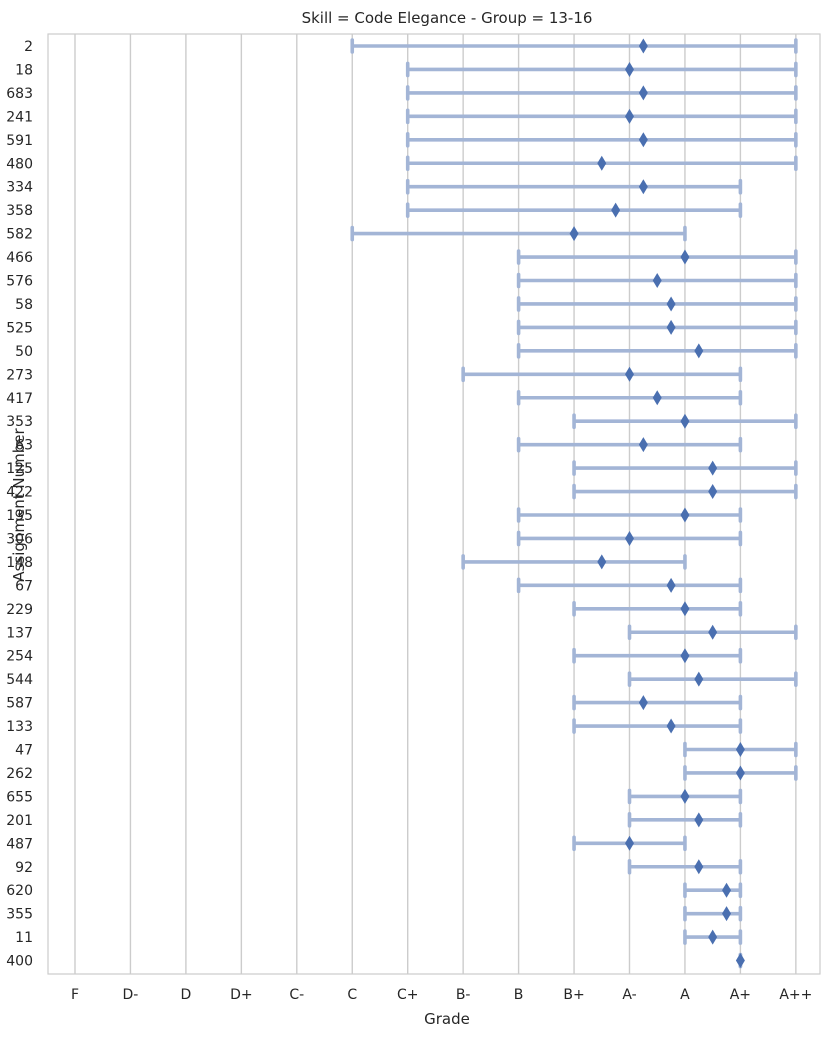 The height and width of the screenshot is (1039, 830). What do you see at coordinates (19, 727) in the screenshot?
I see `y-tick-label: 133` at bounding box center [19, 727].